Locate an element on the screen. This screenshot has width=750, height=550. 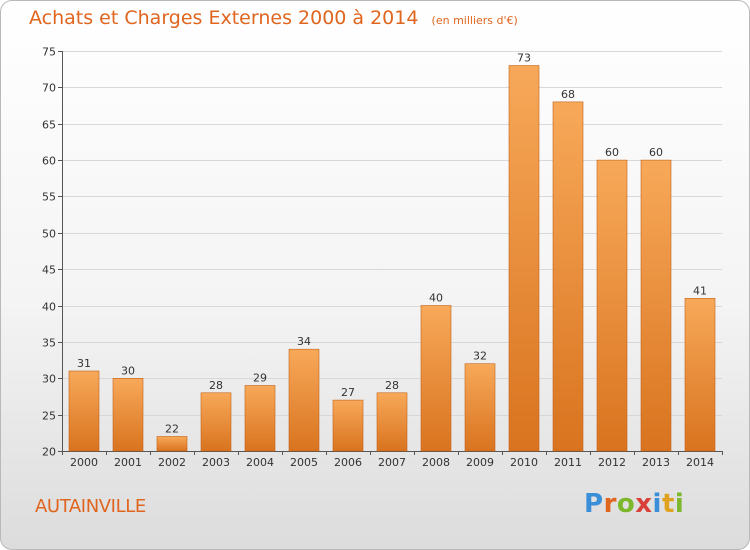
chart-unit-note: (en milliers d'€) is located at coordinates (474, 20).